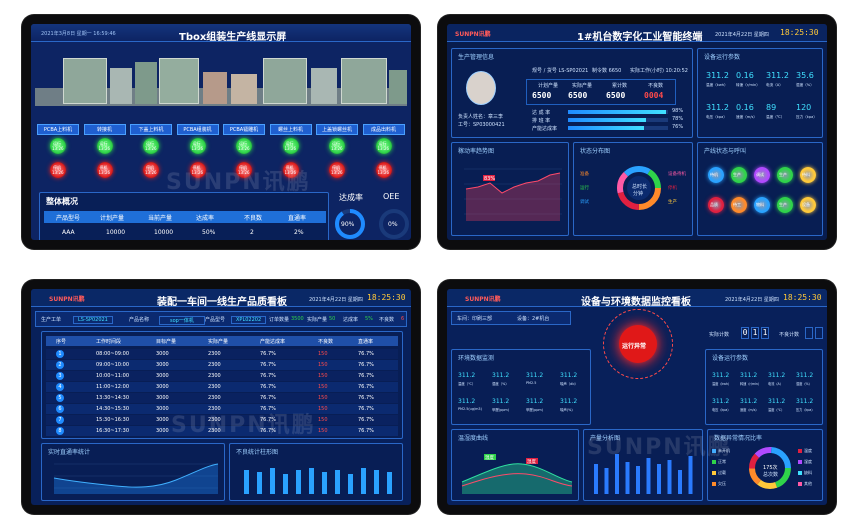 The height and width of the screenshot is (529, 860). What do you see at coordinates (337, 129) in the screenshot?
I see `station-label: 上盖锁螺丝机` at bounding box center [337, 129].